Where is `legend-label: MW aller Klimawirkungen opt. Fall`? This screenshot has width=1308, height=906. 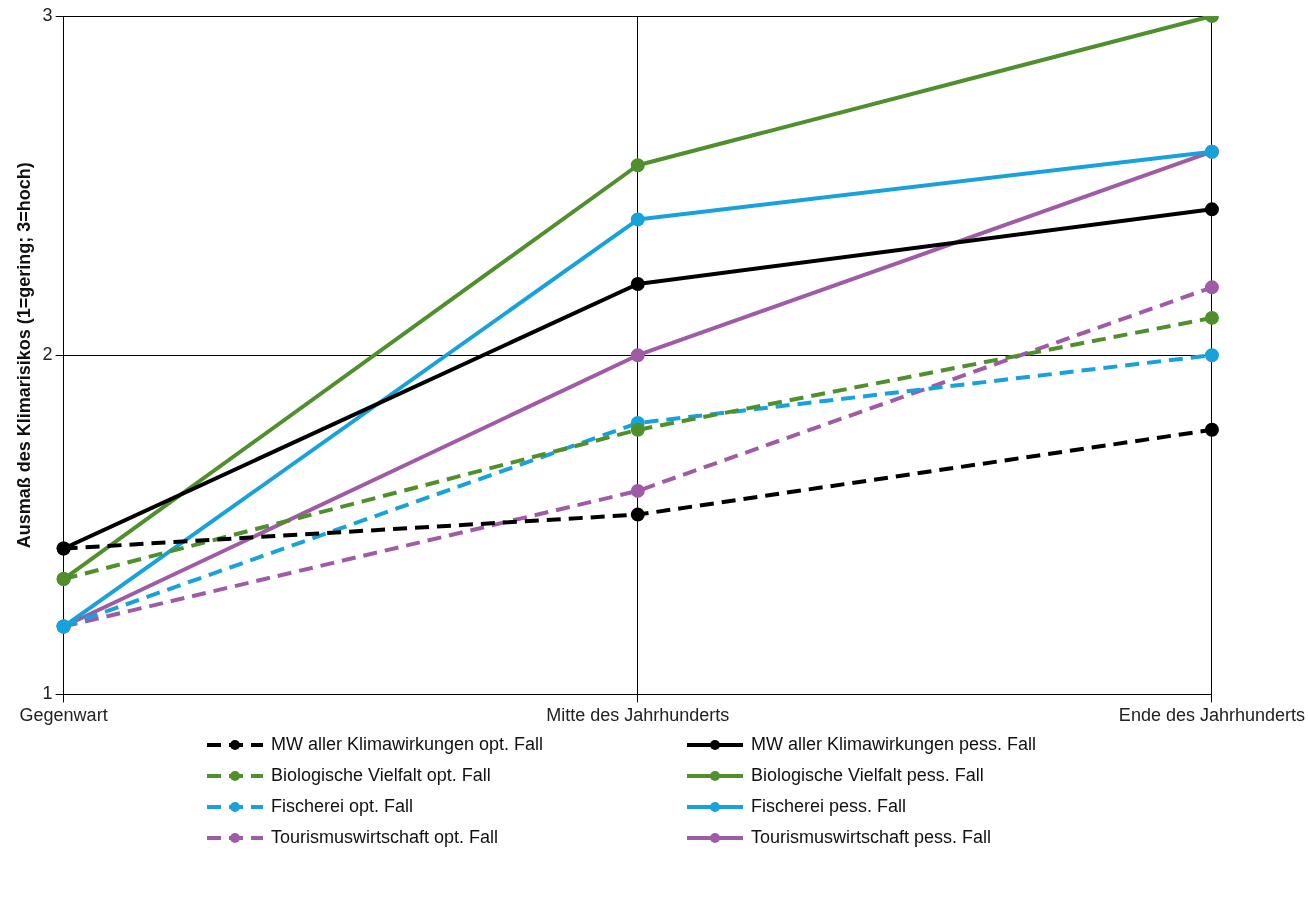
legend-label: MW aller Klimawirkungen opt. Fall is located at coordinates (407, 744).